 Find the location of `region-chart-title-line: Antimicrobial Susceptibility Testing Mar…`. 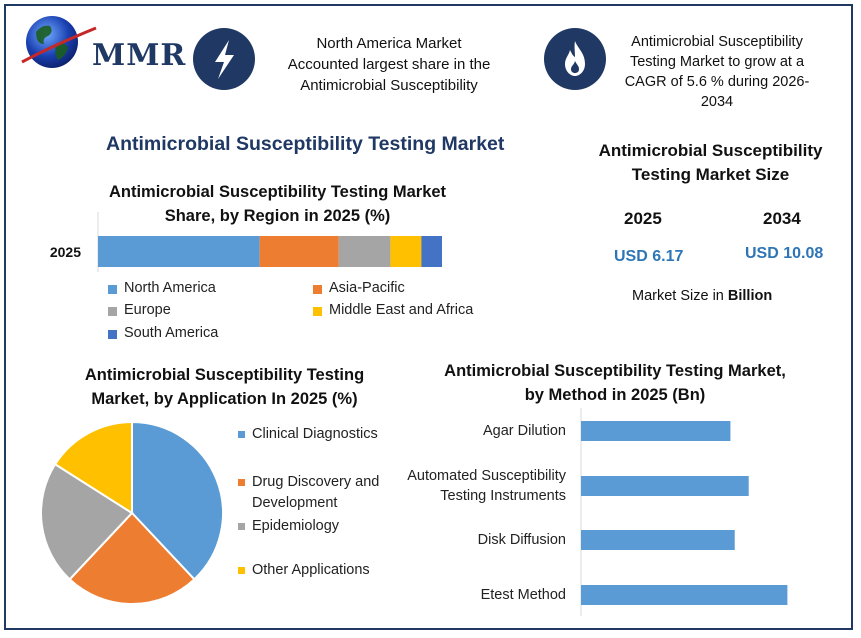

region-chart-title-line: Antimicrobial Susceptibility Testing Mar… is located at coordinates (277, 192).